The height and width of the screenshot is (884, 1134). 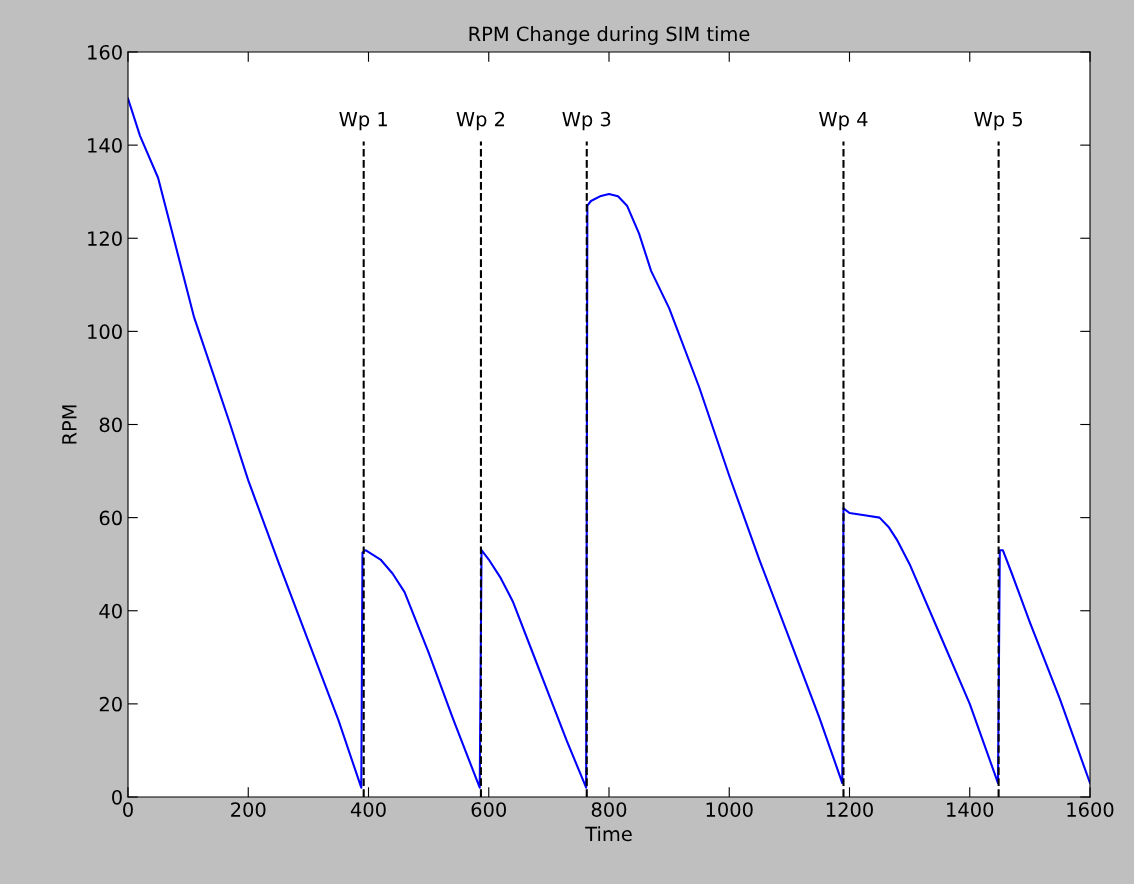 What do you see at coordinates (110, 611) in the screenshot?
I see `y-tick-label: 40` at bounding box center [110, 611].